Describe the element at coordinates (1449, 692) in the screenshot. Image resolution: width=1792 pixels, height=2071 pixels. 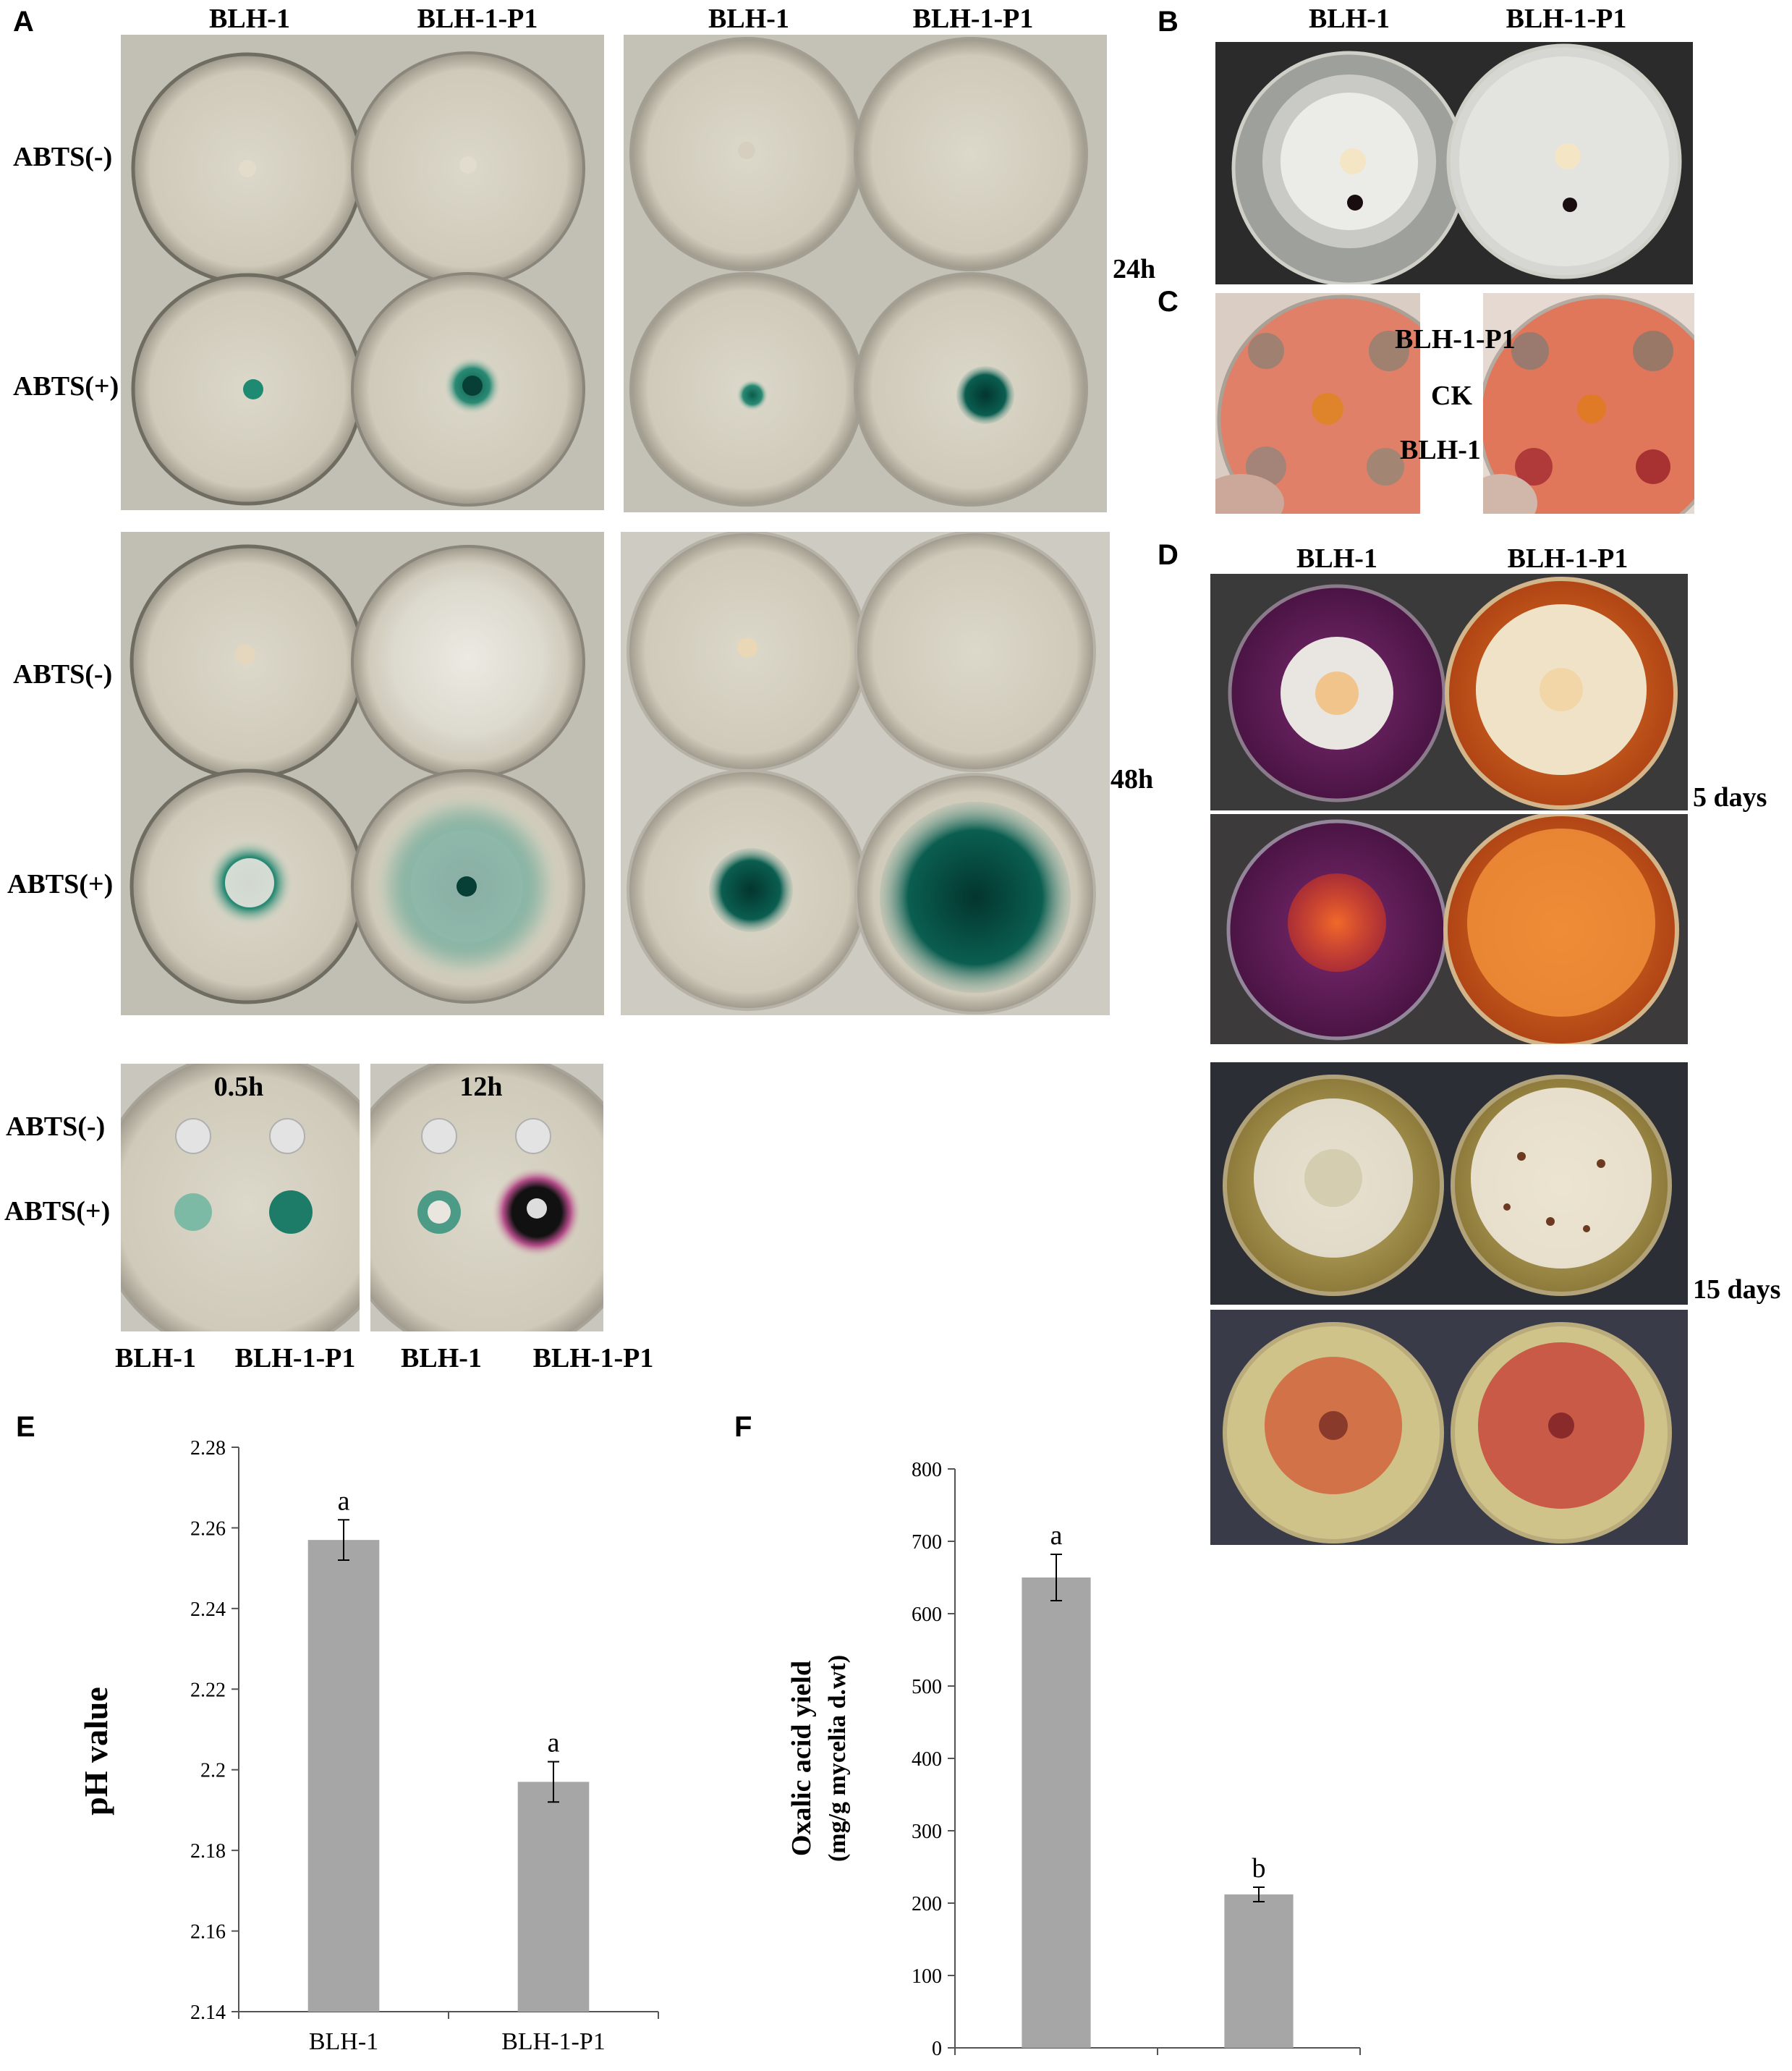
I see `photo-d-5days-top` at that location.